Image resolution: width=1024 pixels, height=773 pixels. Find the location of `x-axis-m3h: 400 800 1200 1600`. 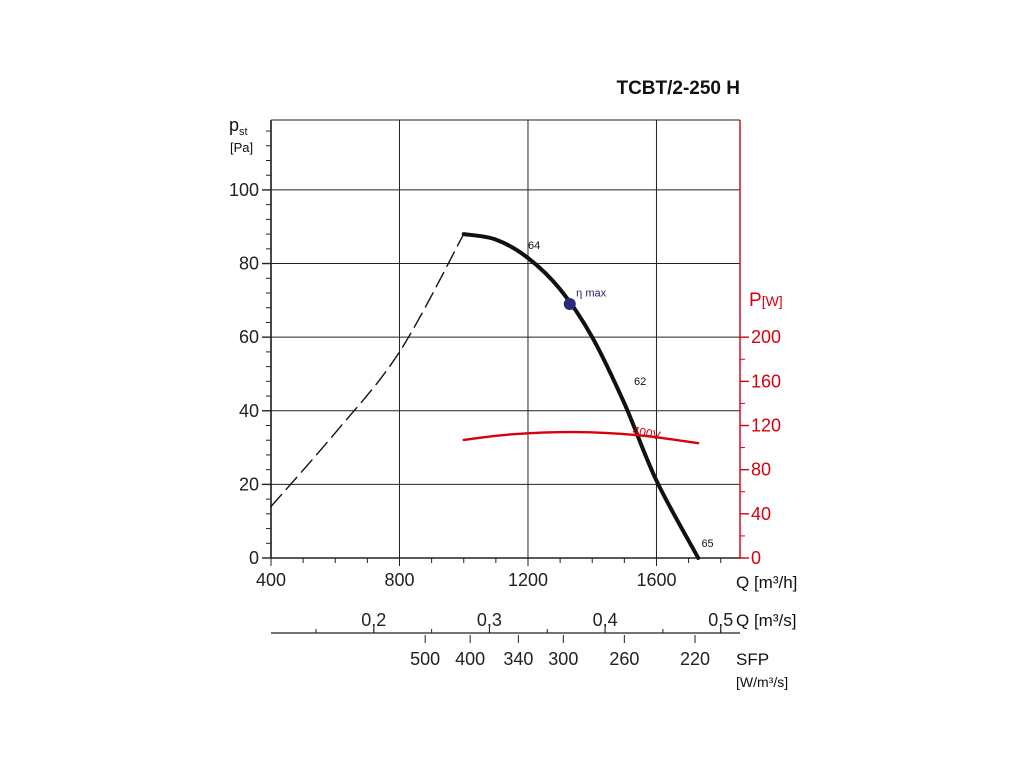

x-axis-m3h: 400 800 1200 1600 is located at coordinates (489, 574).